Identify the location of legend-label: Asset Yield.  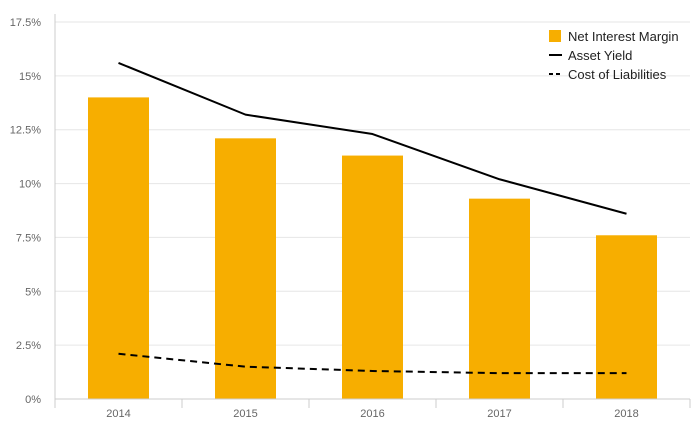
(600, 55).